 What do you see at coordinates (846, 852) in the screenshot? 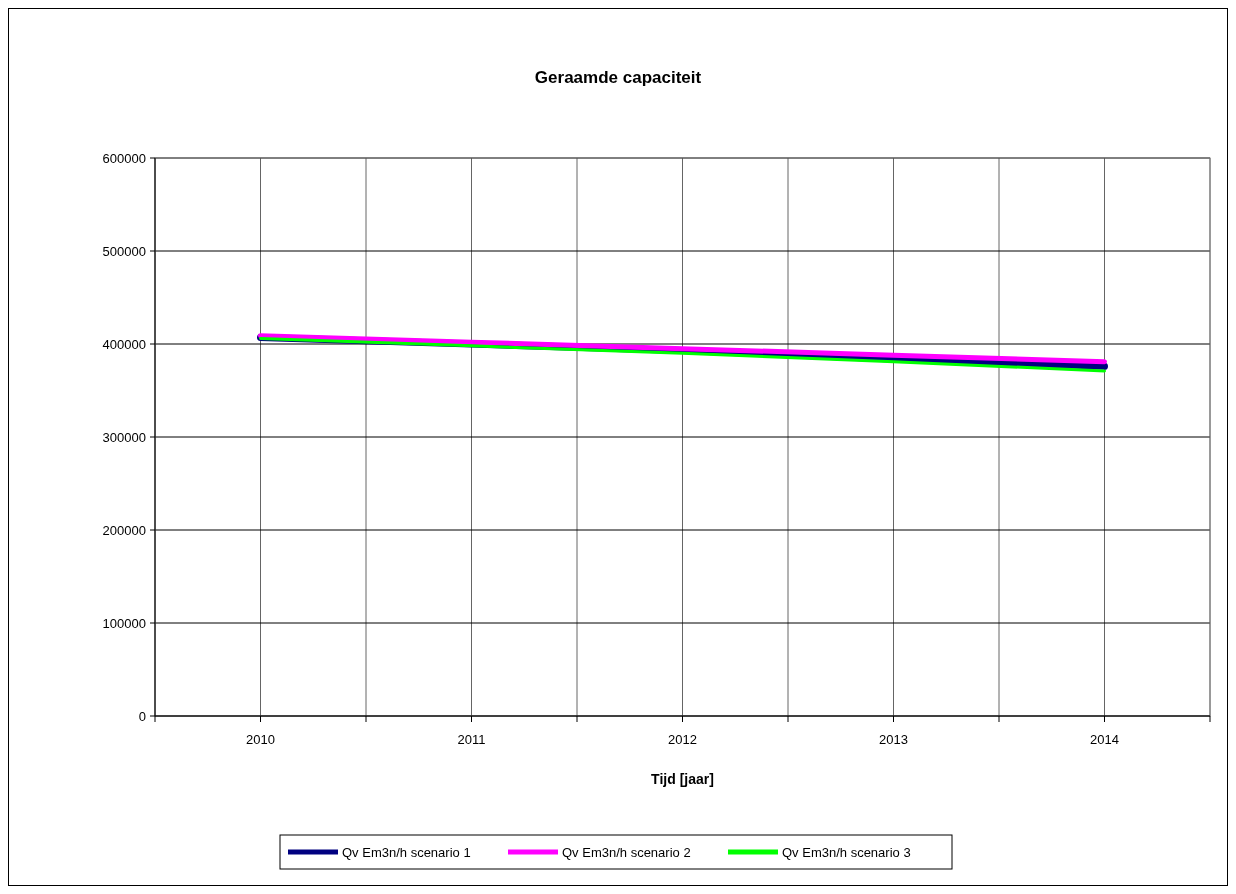
I see `legend-label: Qv Em3n/h scenario 3` at bounding box center [846, 852].